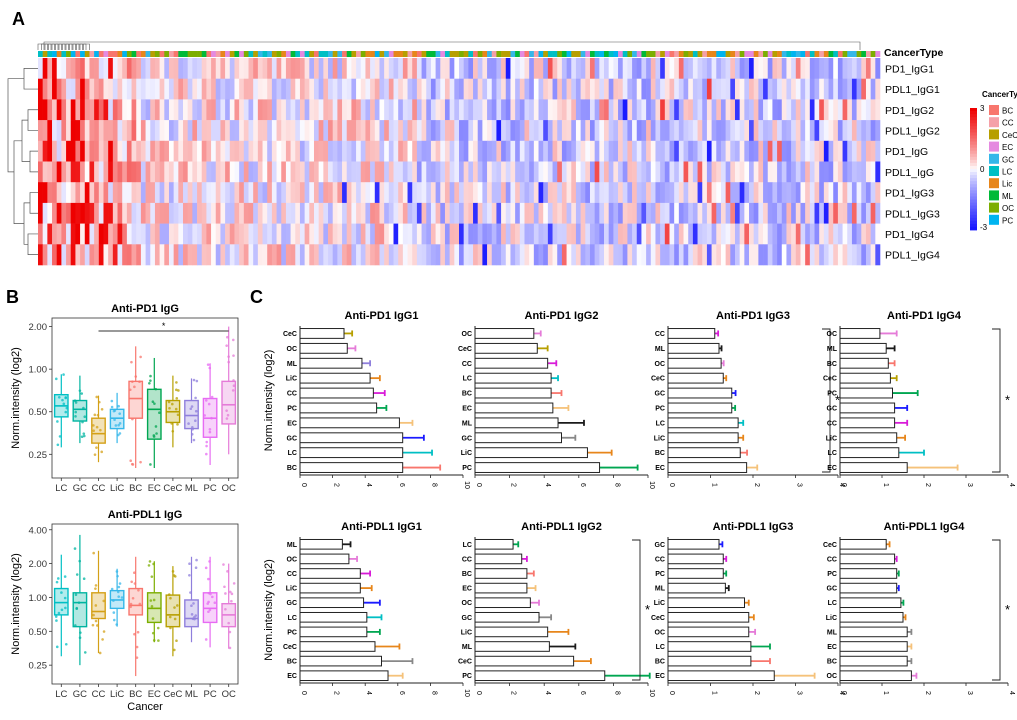 This screenshot has width=1017, height=720. I want to click on y-tick-label: CC, so click(832, 559).